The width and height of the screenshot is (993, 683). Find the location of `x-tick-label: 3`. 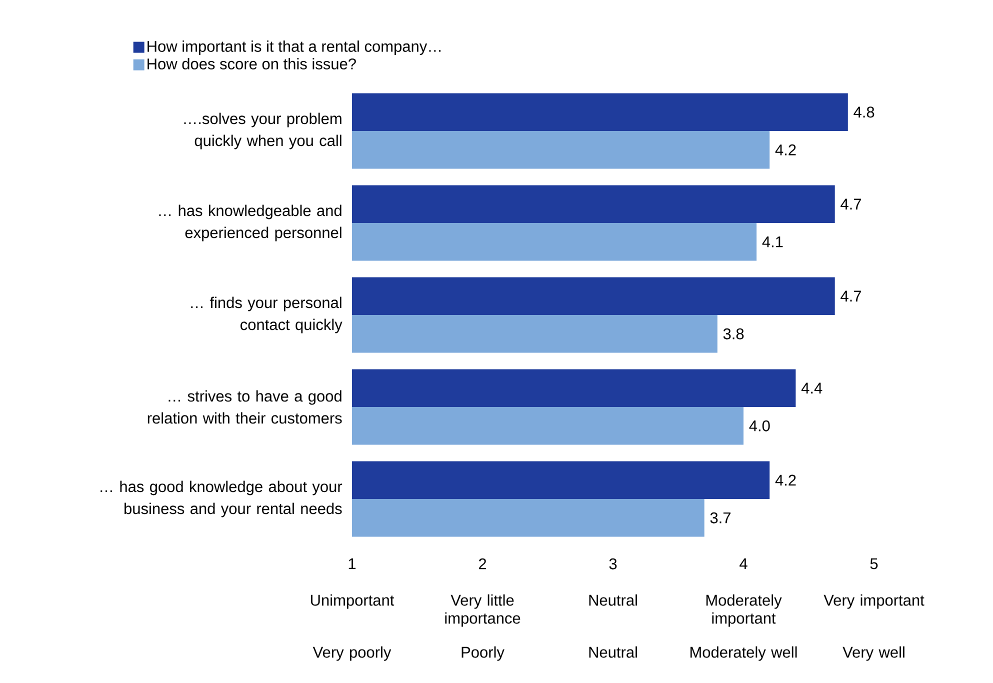

x-tick-label: 3 is located at coordinates (613, 564).